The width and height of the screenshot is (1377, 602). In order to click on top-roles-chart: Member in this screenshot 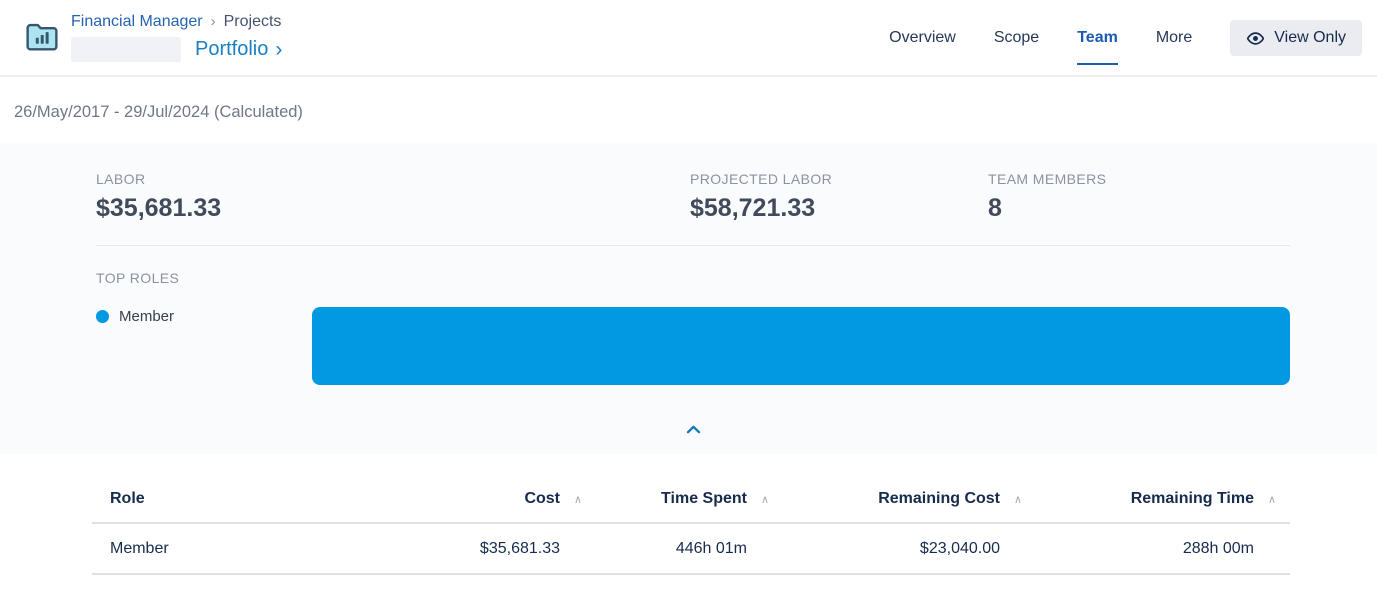, I will do `click(693, 346)`.